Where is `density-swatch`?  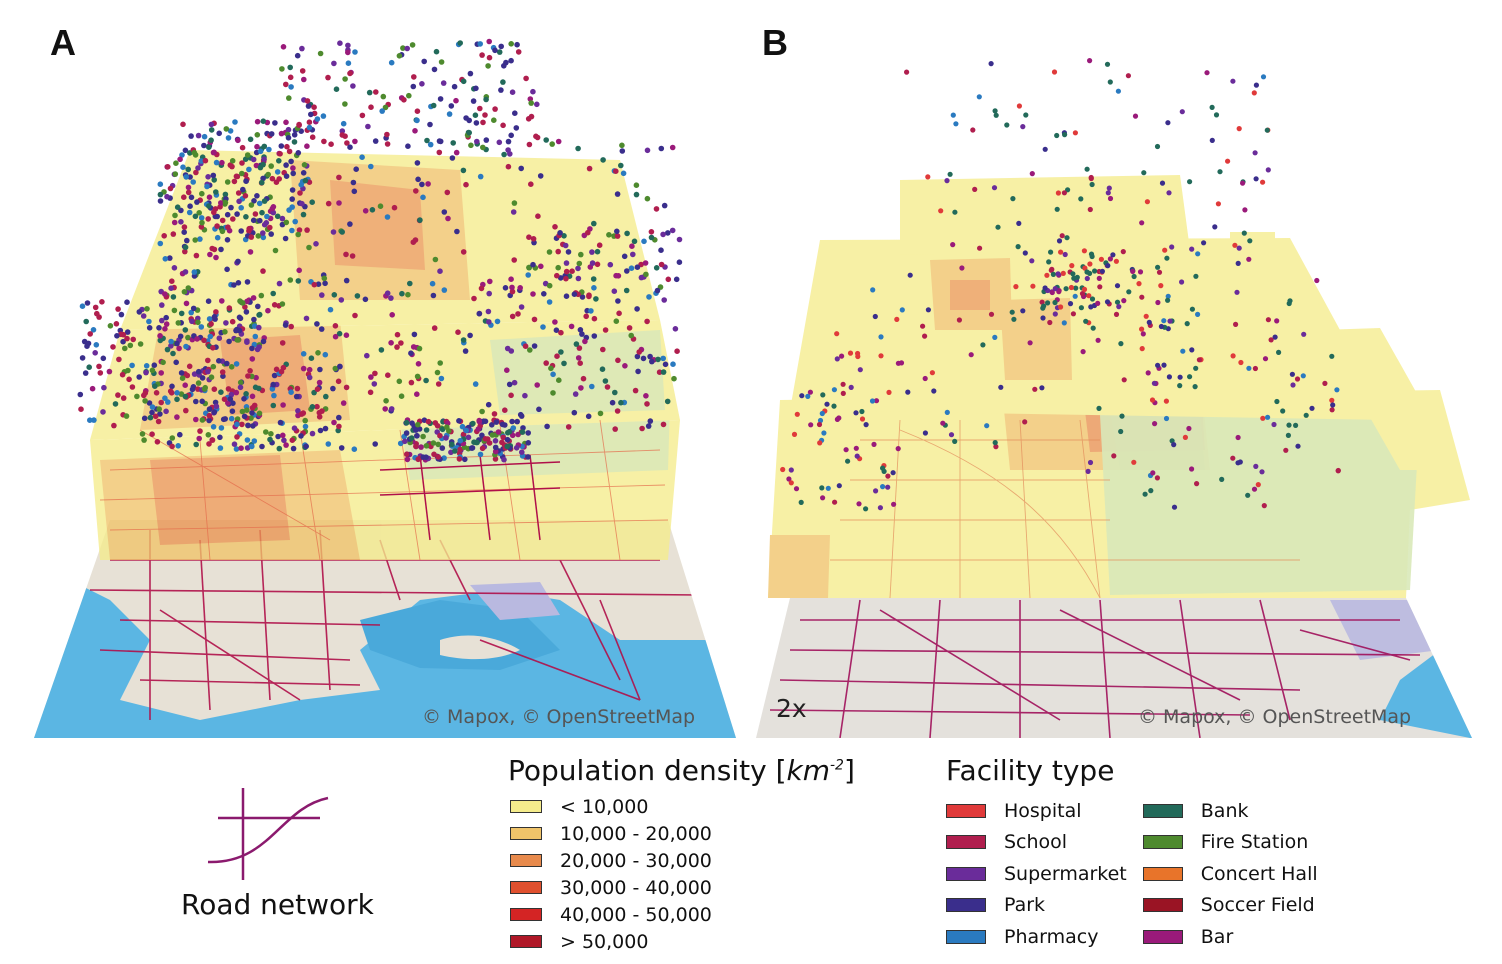
density-swatch is located at coordinates (526, 806).